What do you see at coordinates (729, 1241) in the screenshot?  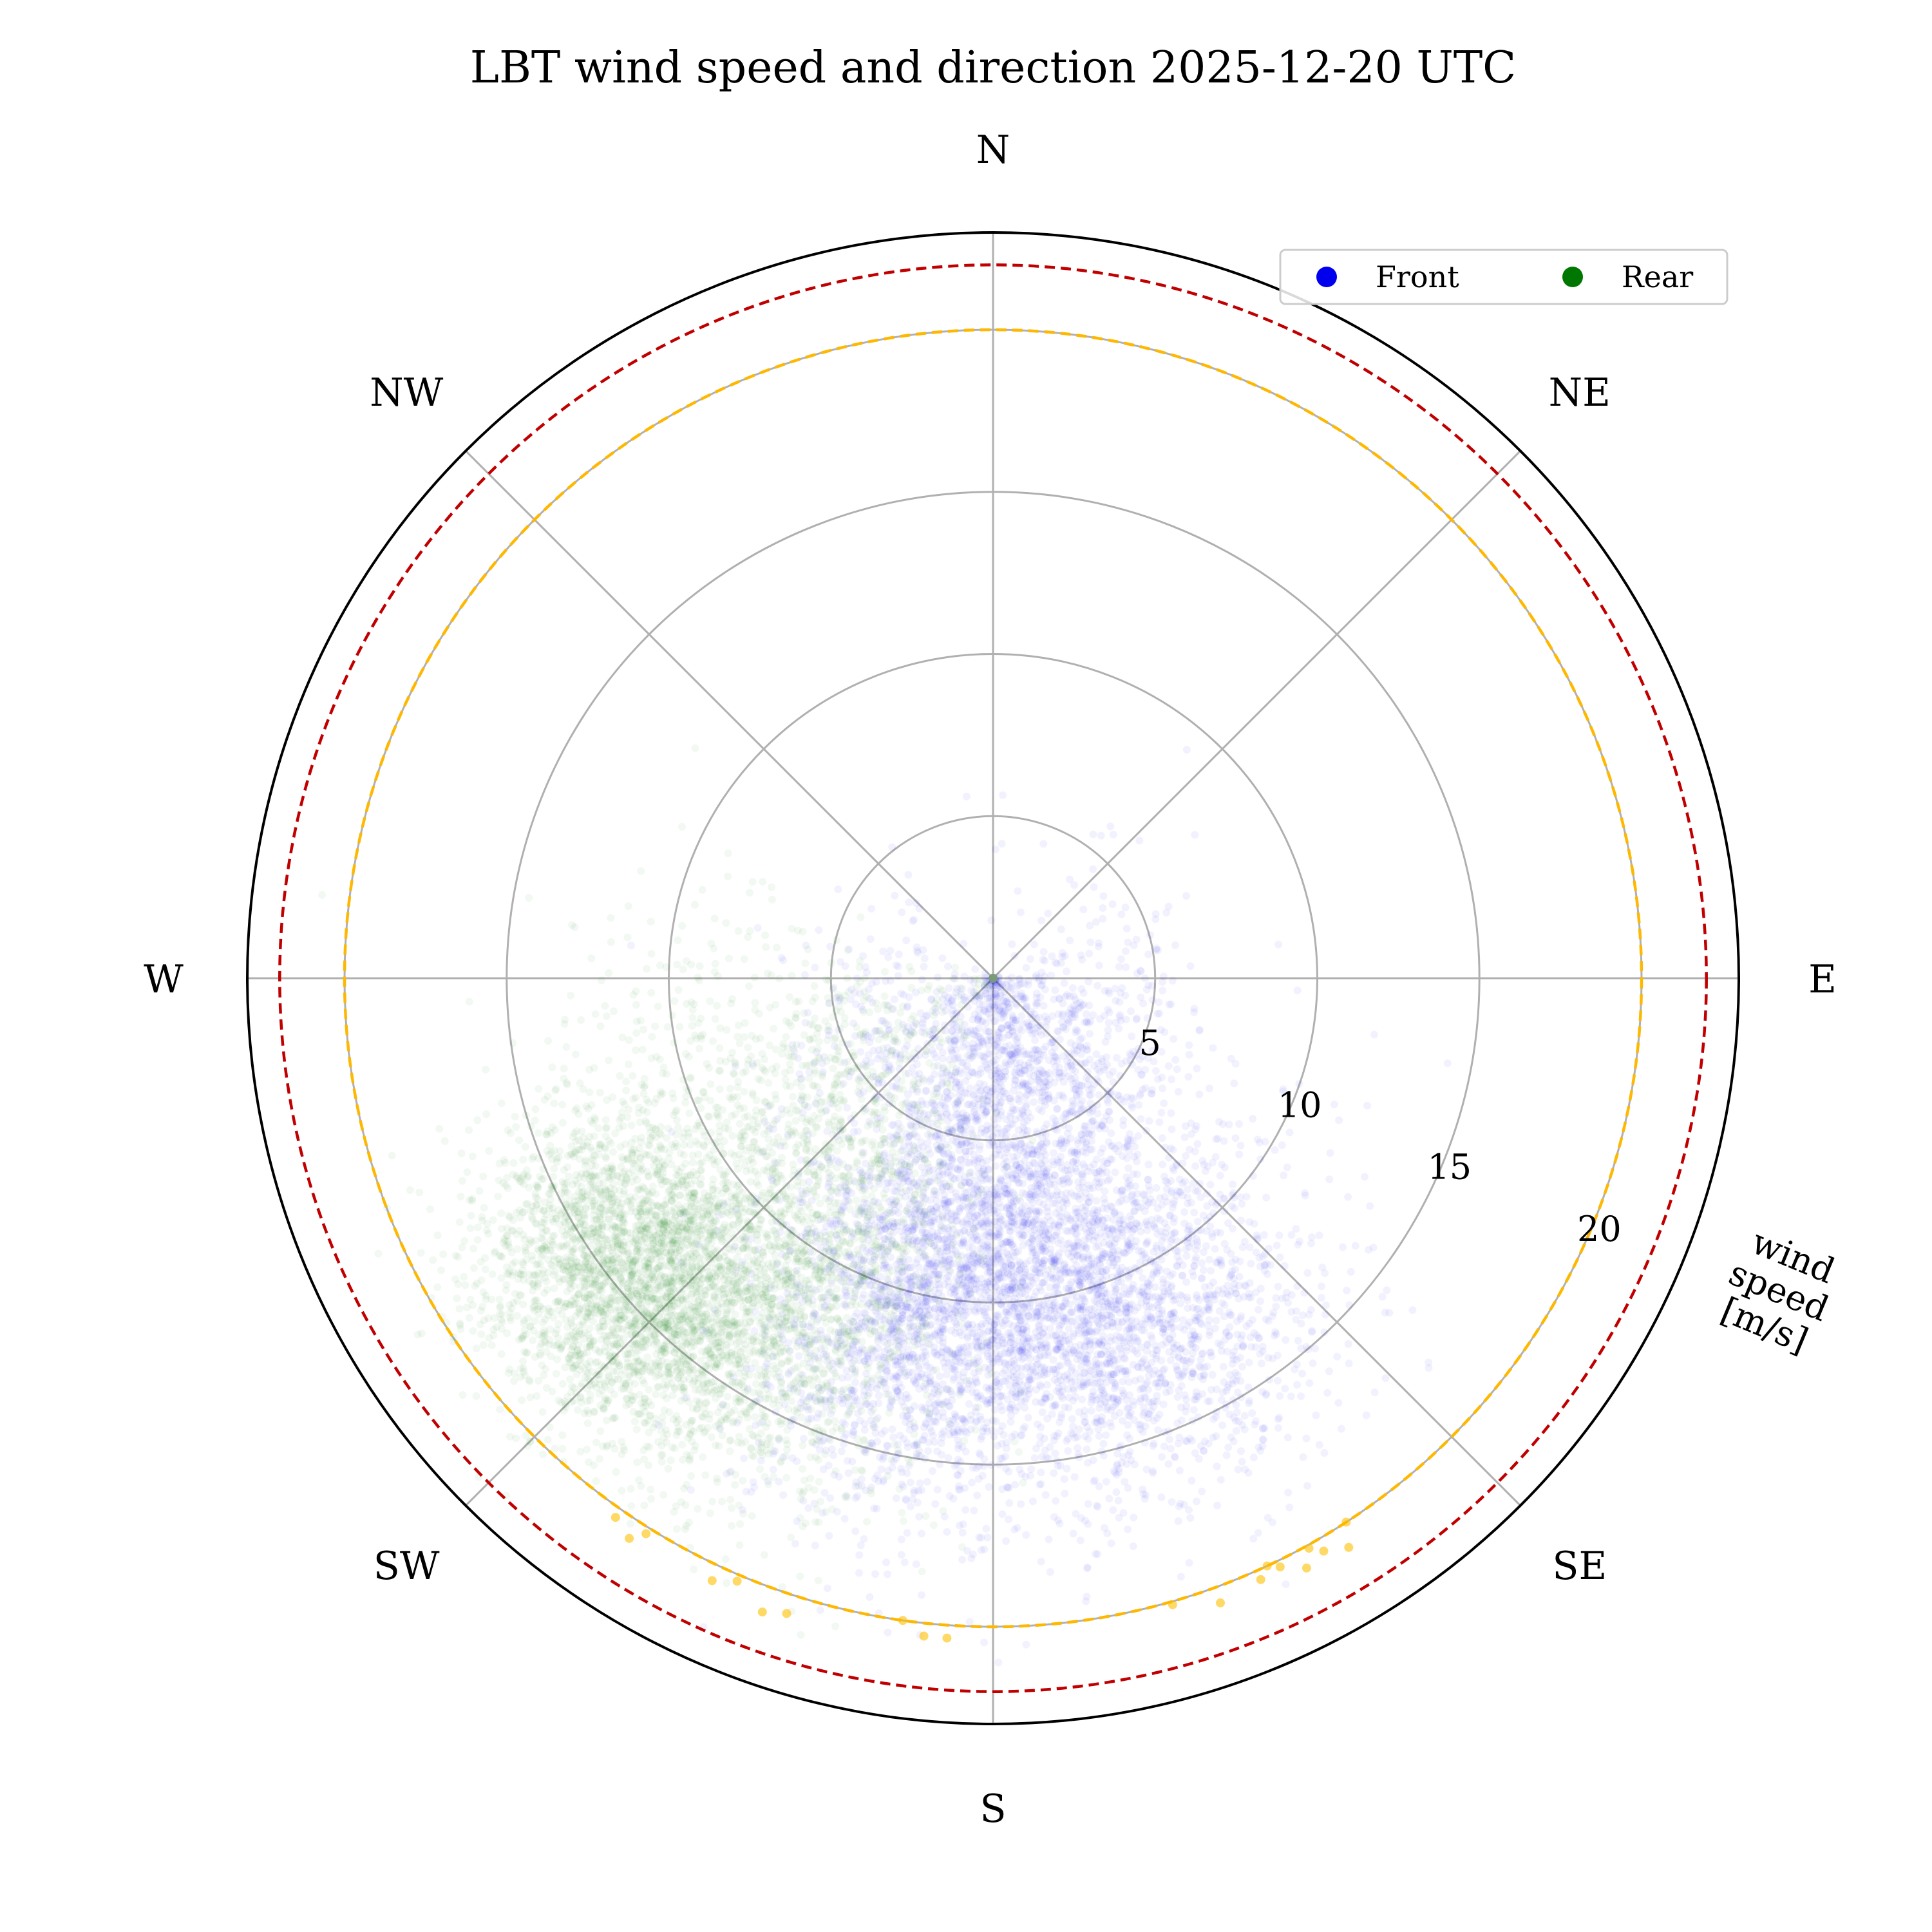 I see `spoke-sw` at bounding box center [729, 1241].